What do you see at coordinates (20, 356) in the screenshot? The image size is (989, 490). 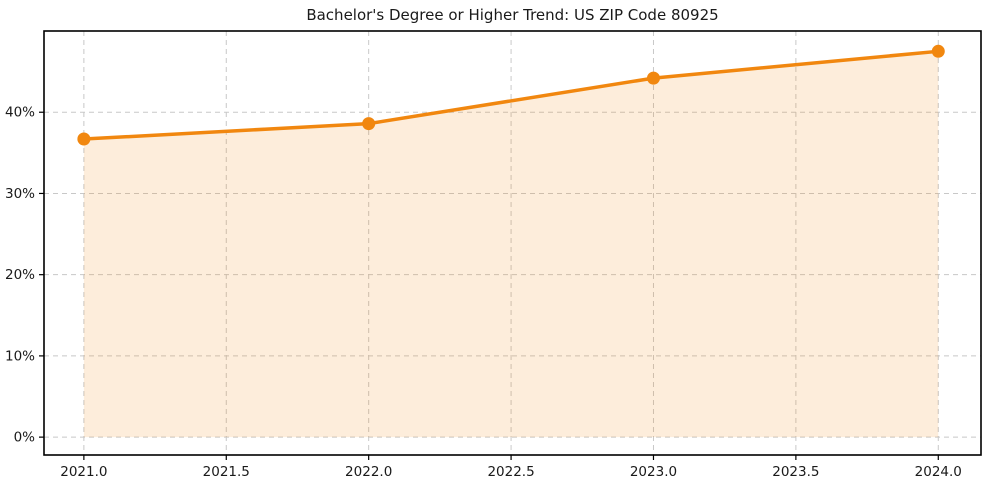 I see `y-tick-label: 10%` at bounding box center [20, 356].